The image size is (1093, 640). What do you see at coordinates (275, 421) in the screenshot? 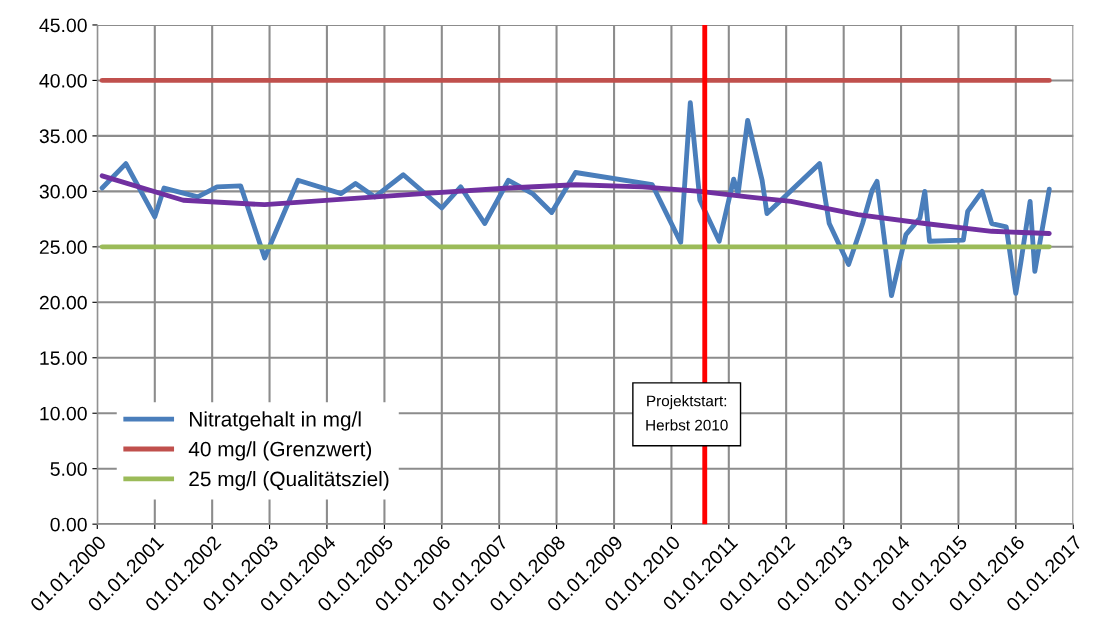
I see `legend-label: Nitratgehalt in mg/l` at bounding box center [275, 421].